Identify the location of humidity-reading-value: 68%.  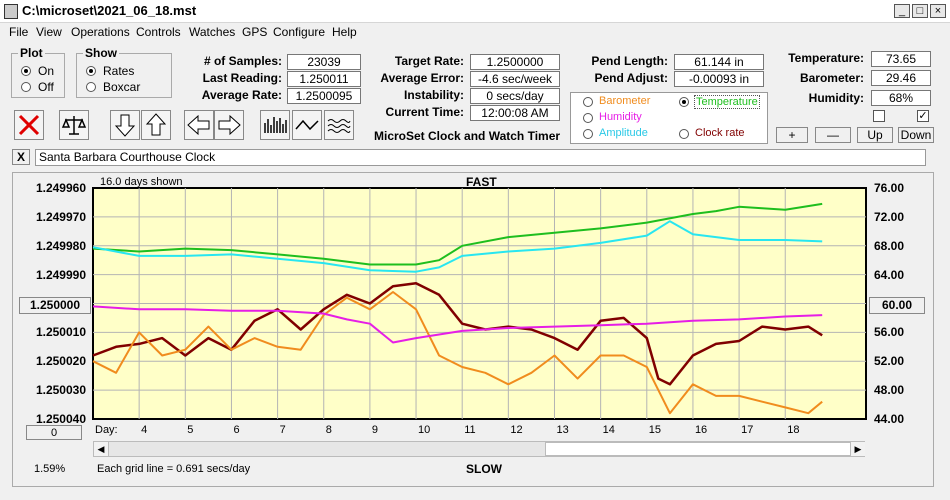
(901, 98).